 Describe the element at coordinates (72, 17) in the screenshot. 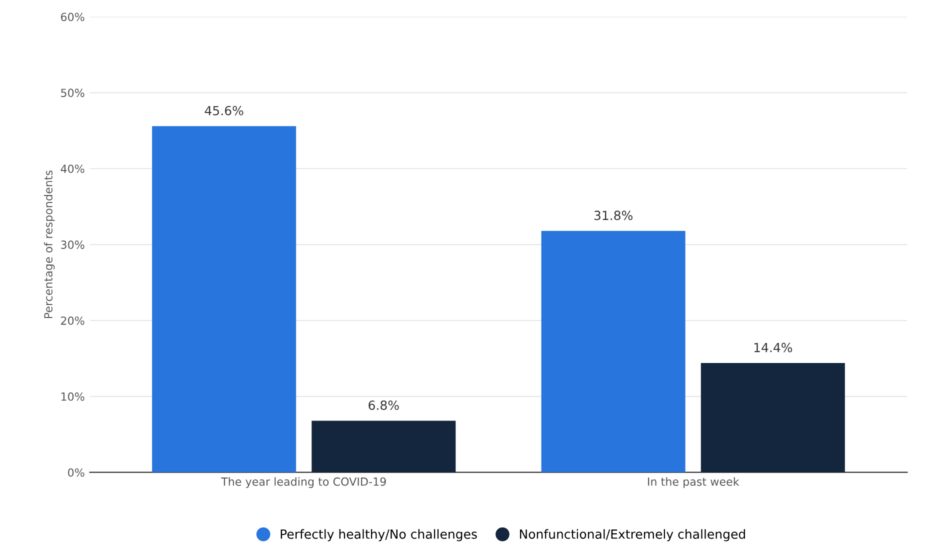

I see `y-tick-label: 60%` at that location.